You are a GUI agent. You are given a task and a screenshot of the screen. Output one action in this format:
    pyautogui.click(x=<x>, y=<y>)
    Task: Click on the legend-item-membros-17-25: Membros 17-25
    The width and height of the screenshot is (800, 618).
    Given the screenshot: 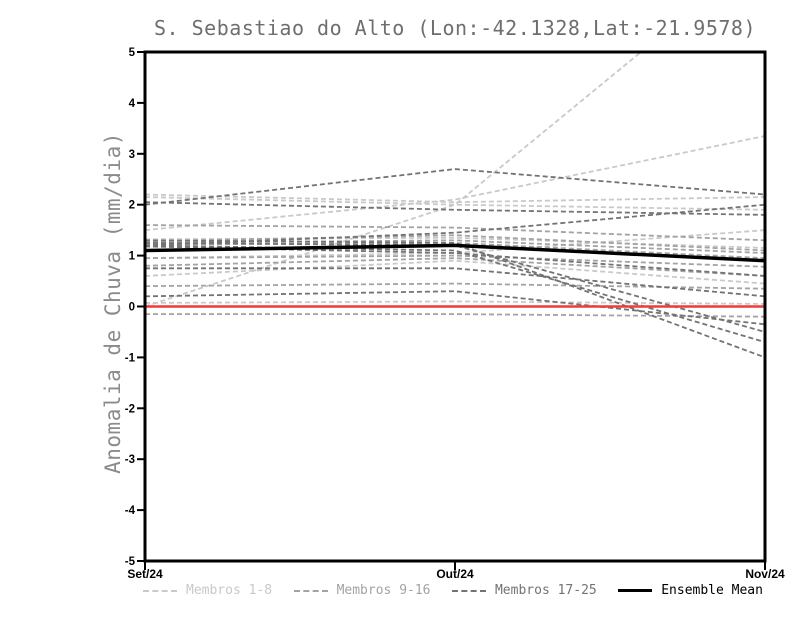 What is the action you would take?
    pyautogui.click(x=524, y=590)
    